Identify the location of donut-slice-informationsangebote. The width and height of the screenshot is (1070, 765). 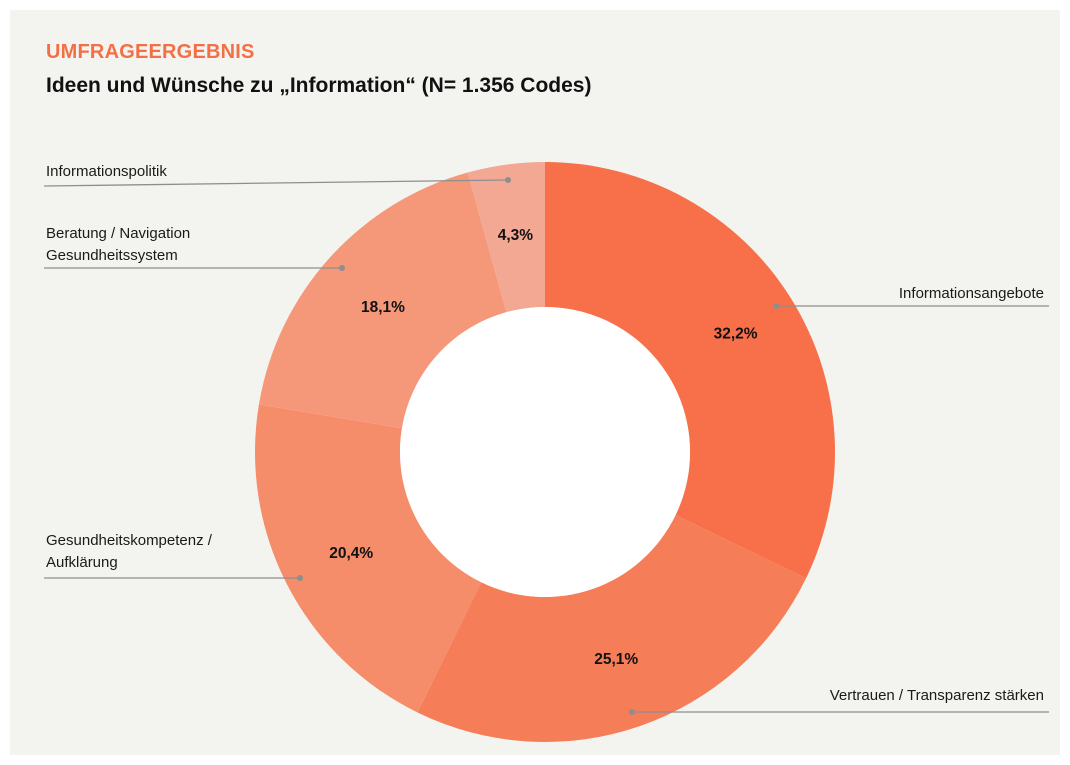
(690, 370).